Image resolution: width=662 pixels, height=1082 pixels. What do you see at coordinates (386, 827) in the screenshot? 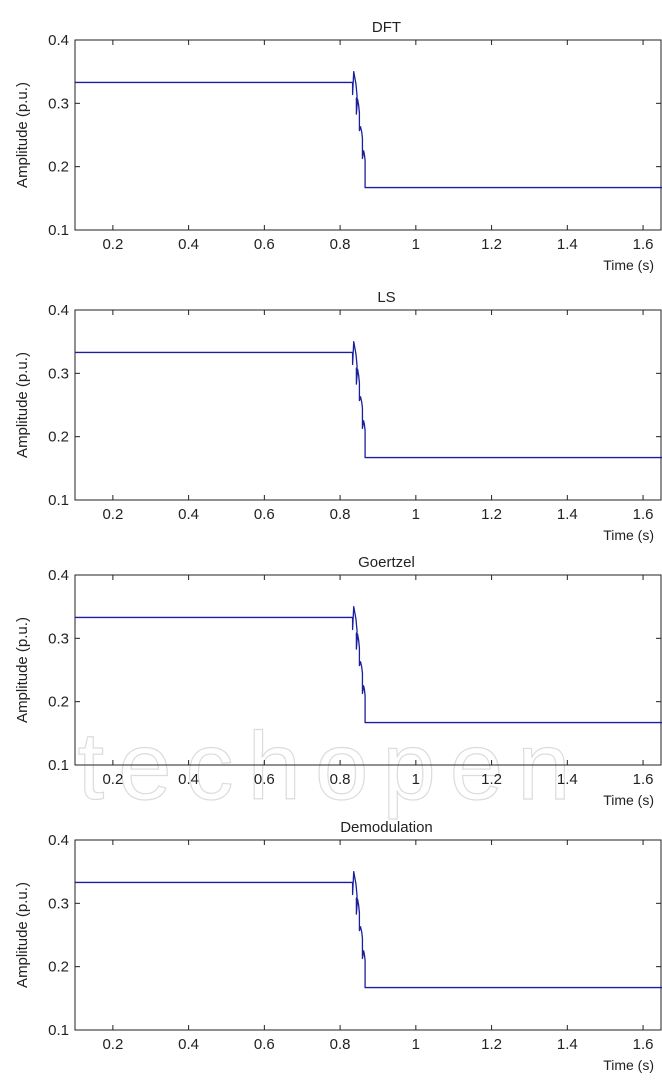
I see `chart-title: Demodulation` at bounding box center [386, 827].